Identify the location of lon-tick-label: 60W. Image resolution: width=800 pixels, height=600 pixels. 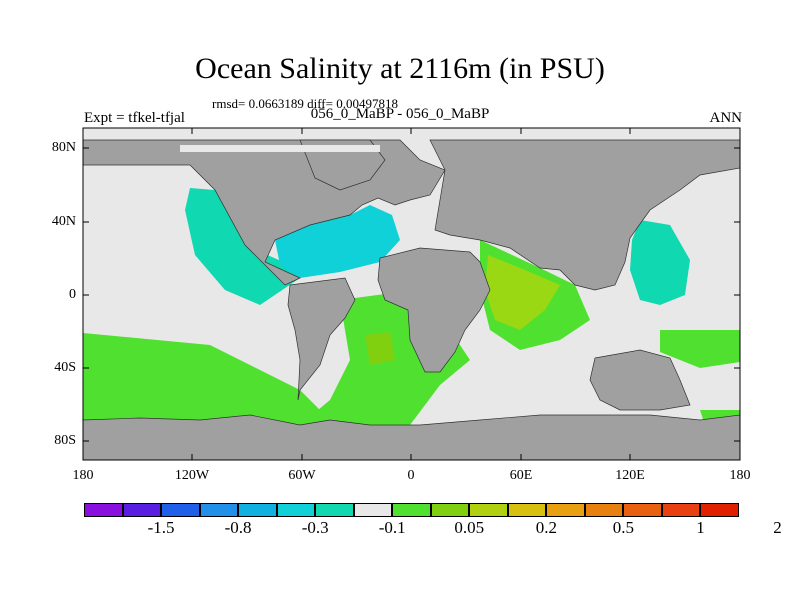
(302, 475).